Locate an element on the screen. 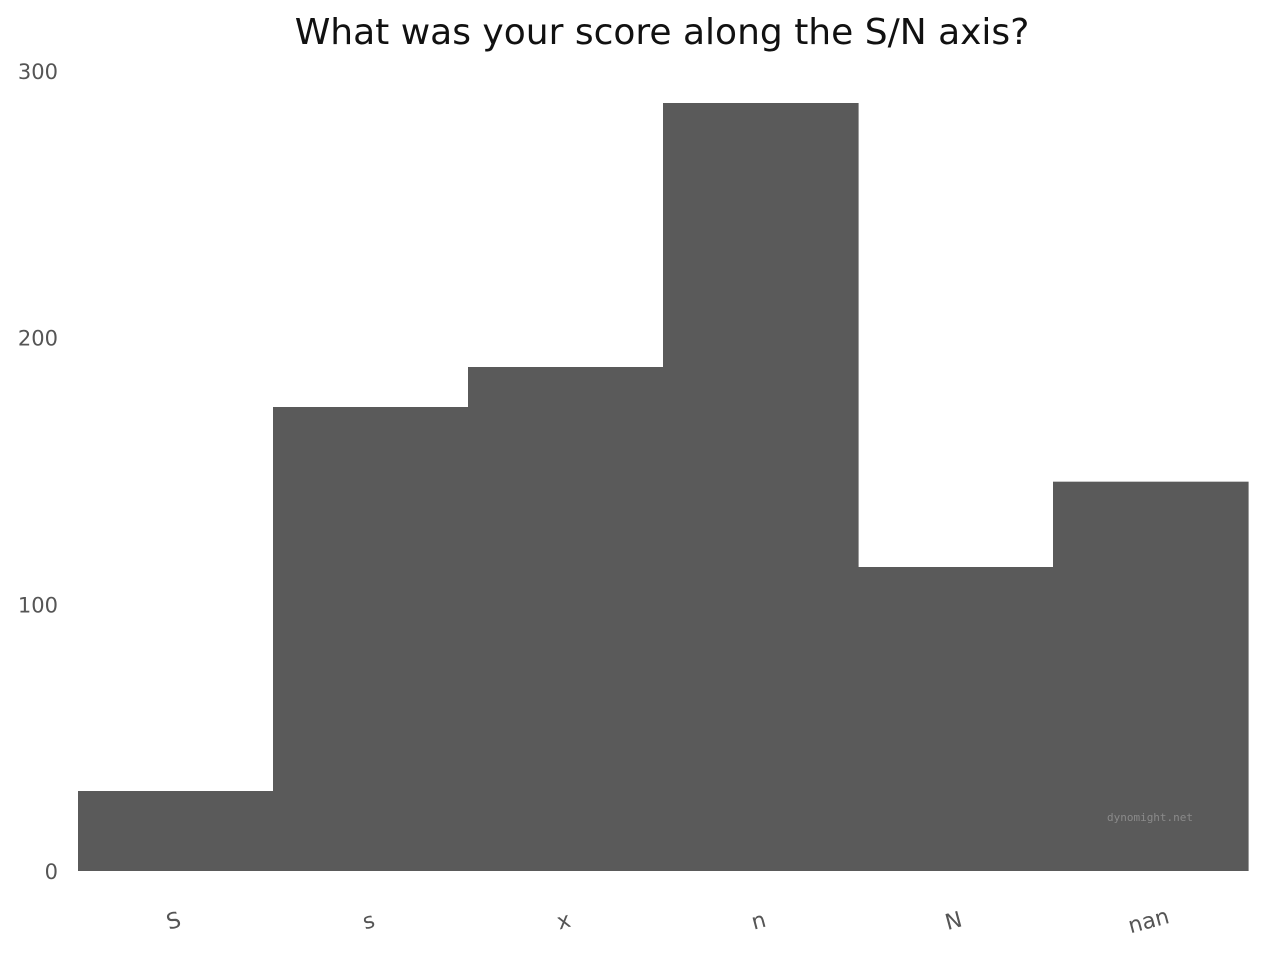 This screenshot has width=1280, height=960. y-tick-label: 200 is located at coordinates (38, 339).